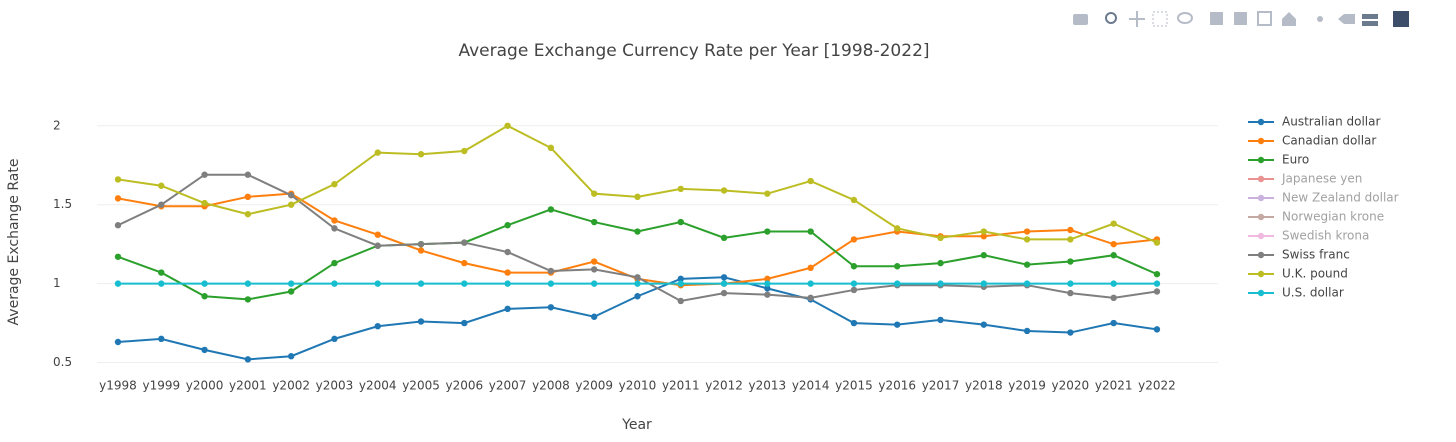 The image size is (1456, 442). Describe the element at coordinates (1315, 274) in the screenshot. I see `legend-label: U.K. pound` at that location.